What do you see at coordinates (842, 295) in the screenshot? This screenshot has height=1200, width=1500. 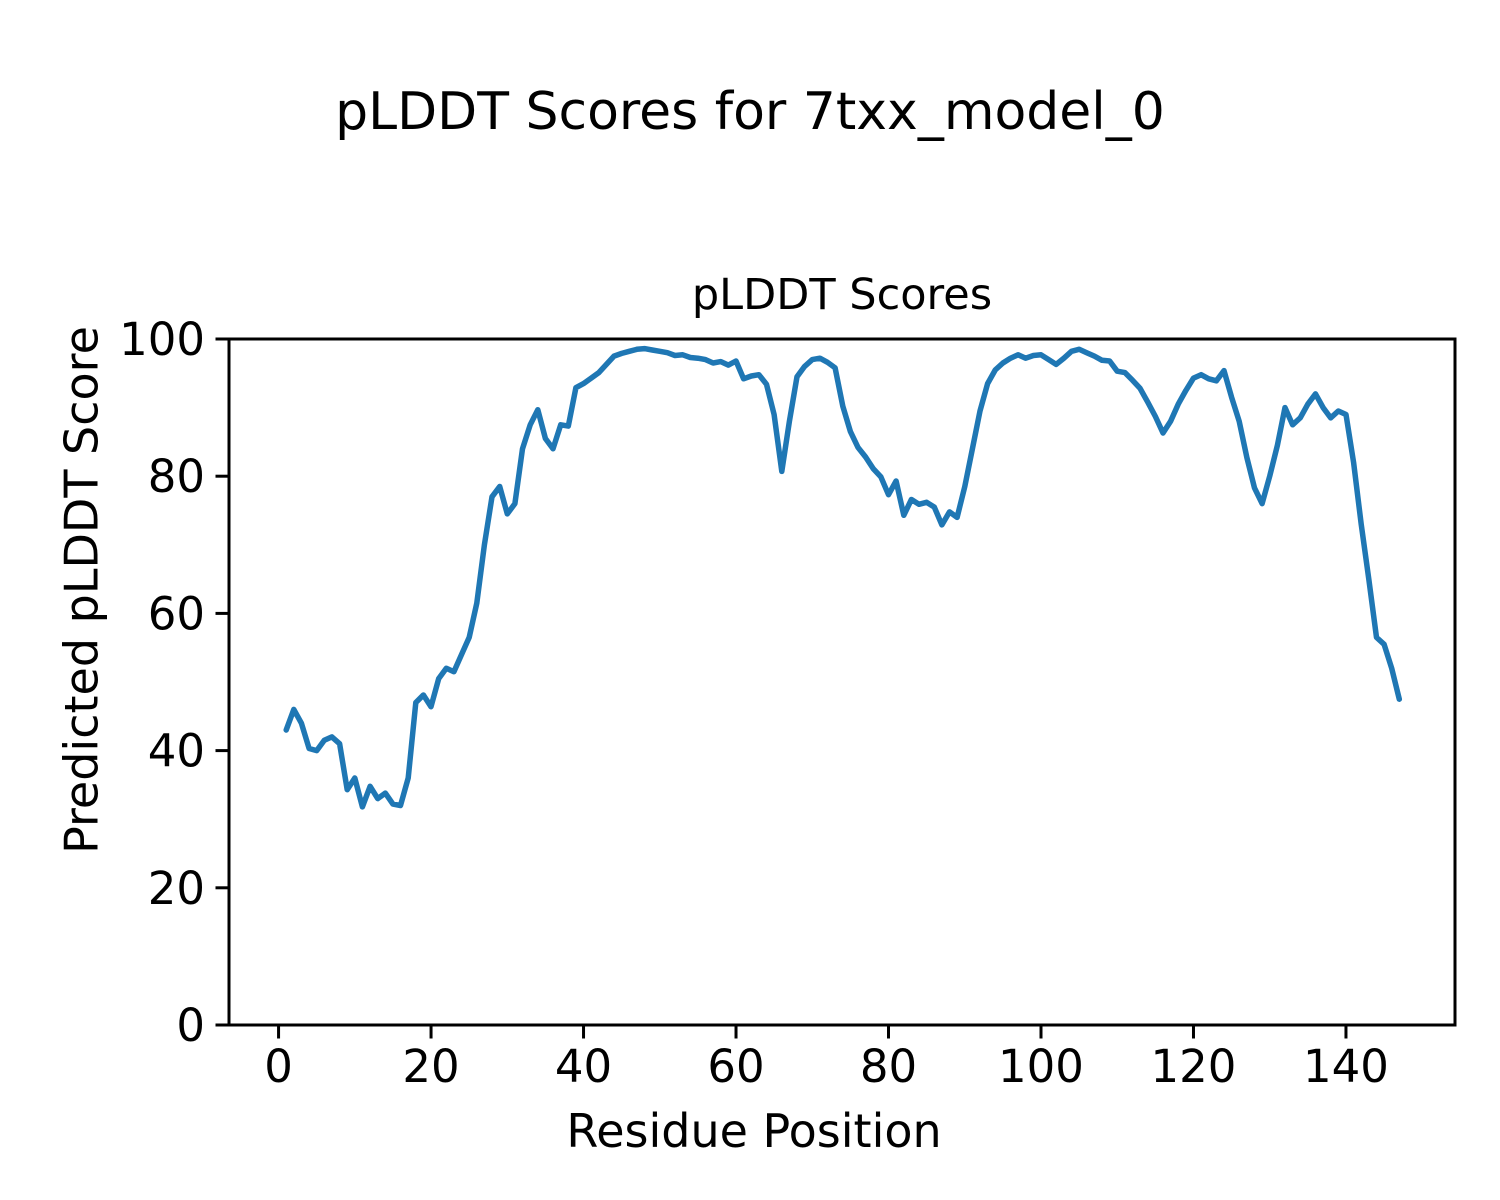 I see `axes-title: pLDDT Scores` at bounding box center [842, 295].